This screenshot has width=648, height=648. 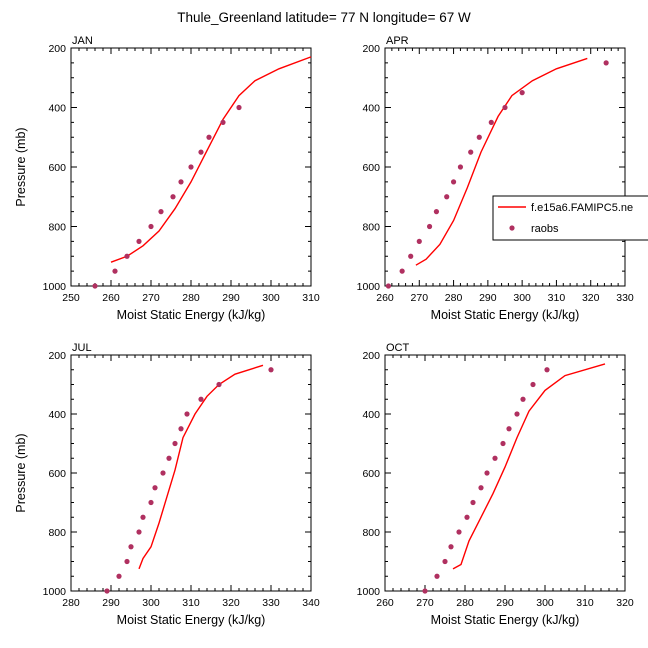 What do you see at coordinates (21, 472) in the screenshot?
I see `y-axis-label: Pressure (mb)` at bounding box center [21, 472].